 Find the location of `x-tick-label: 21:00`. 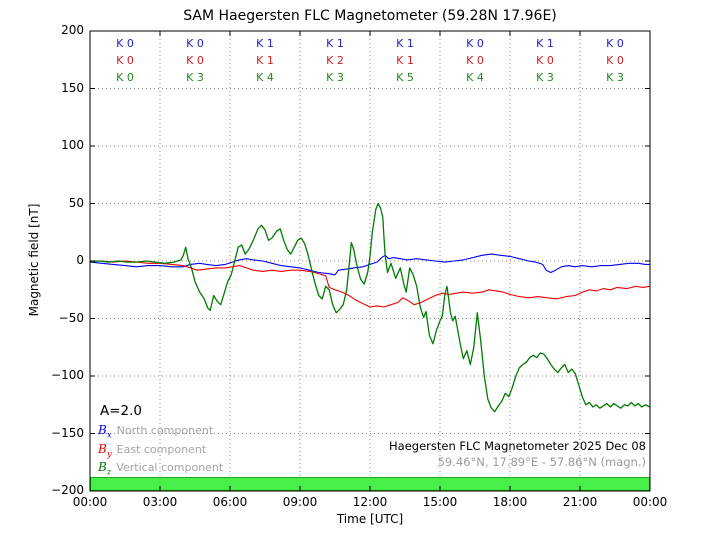

x-tick-label: 21:00 is located at coordinates (580, 502).